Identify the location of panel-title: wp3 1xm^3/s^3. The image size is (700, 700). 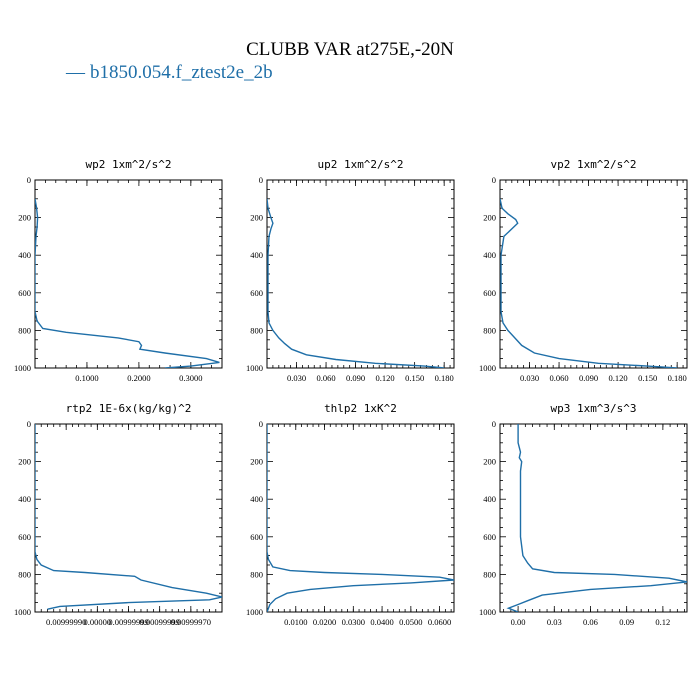
(593, 408).